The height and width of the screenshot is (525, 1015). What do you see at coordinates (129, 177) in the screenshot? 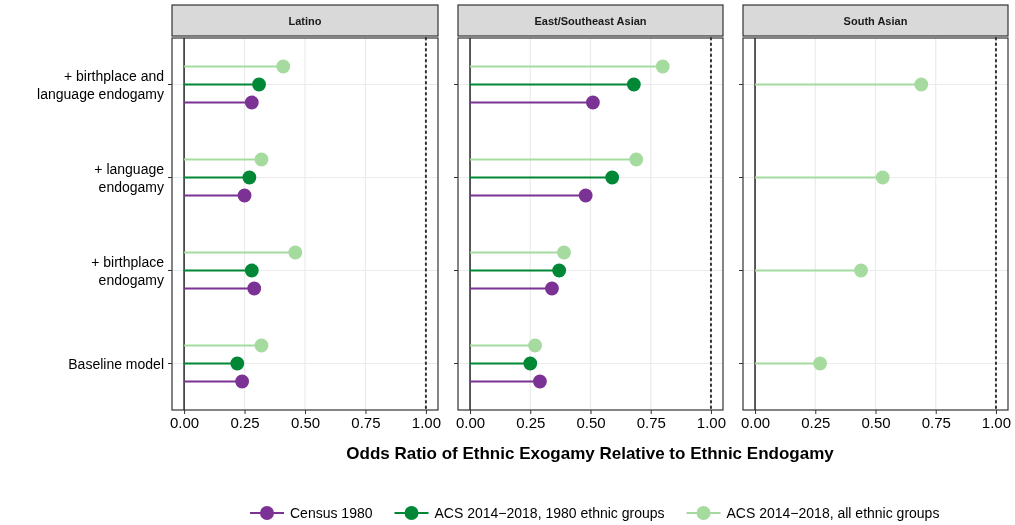
I see `y-tick-label: + language endogamy` at bounding box center [129, 177].